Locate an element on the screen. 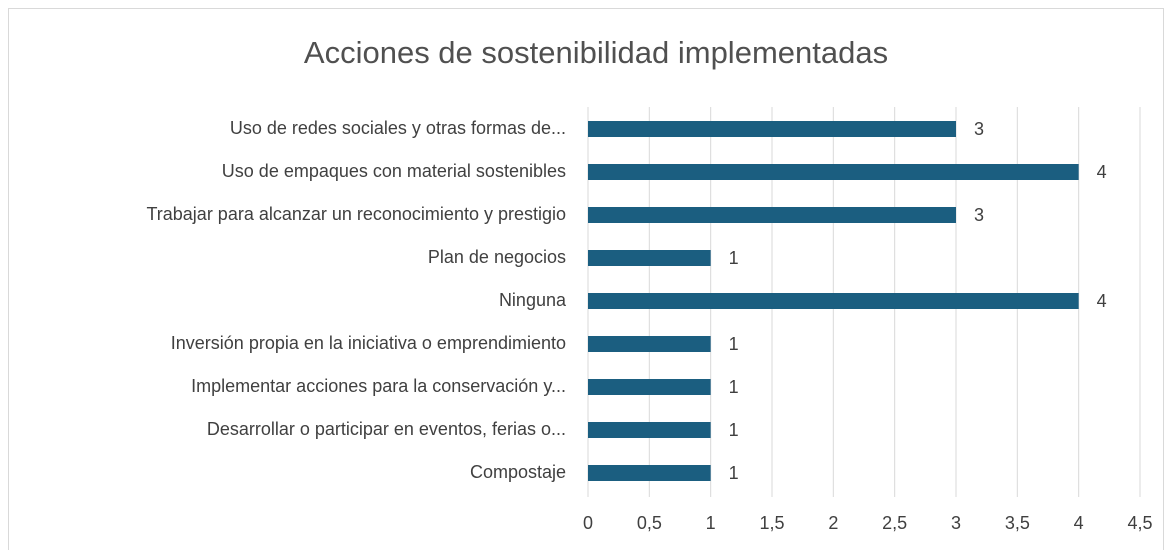 Image resolution: width=1172 pixels, height=550 pixels. x-tick-label: 2 is located at coordinates (833, 523).